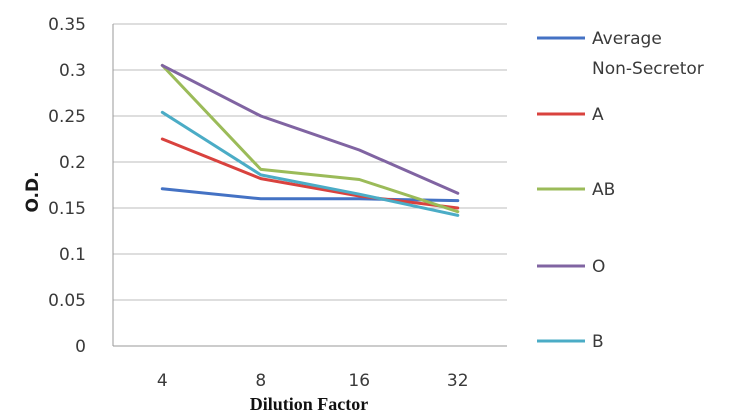 This screenshot has height=420, width=741. Describe the element at coordinates (598, 115) in the screenshot. I see `legend-label-1: A` at that location.